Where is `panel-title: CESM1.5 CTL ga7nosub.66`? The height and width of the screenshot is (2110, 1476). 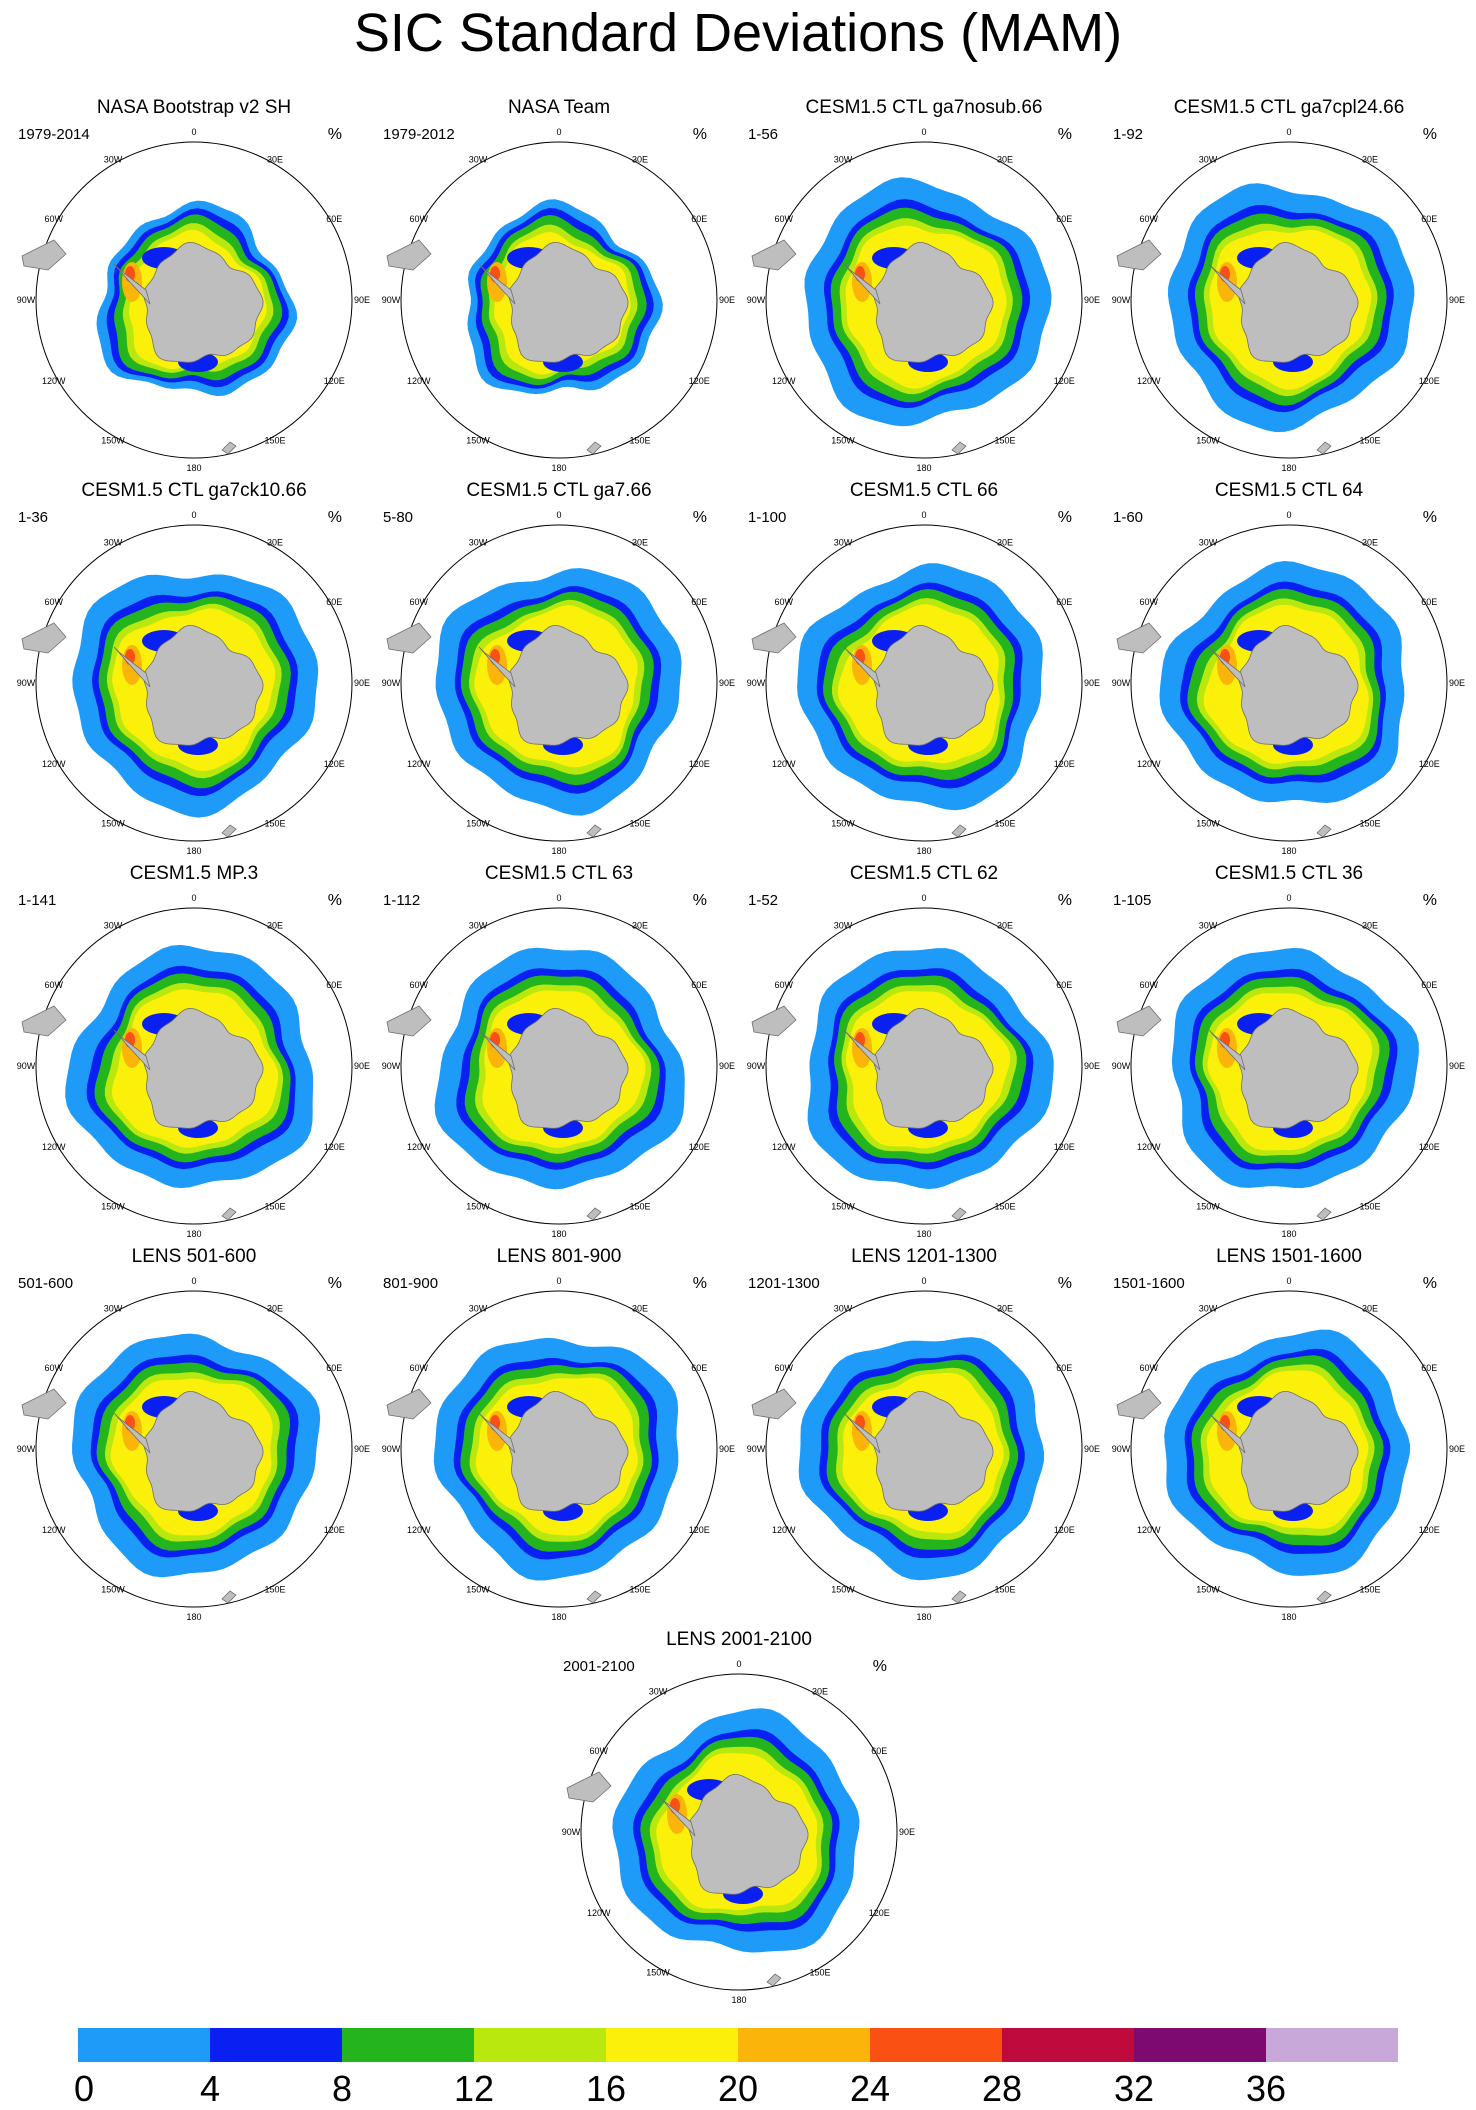
panel-title: CESM1.5 CTL ga7nosub.66 is located at coordinates (924, 107).